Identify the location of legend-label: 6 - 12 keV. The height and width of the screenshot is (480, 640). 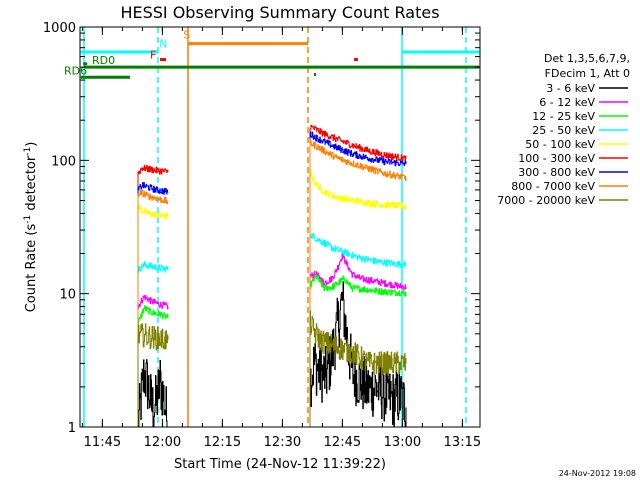
(567, 102).